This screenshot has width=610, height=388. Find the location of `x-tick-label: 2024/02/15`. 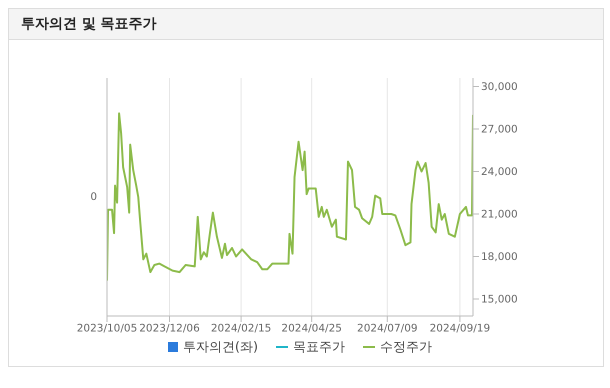

x-tick-label: 2024/02/15 is located at coordinates (241, 328).